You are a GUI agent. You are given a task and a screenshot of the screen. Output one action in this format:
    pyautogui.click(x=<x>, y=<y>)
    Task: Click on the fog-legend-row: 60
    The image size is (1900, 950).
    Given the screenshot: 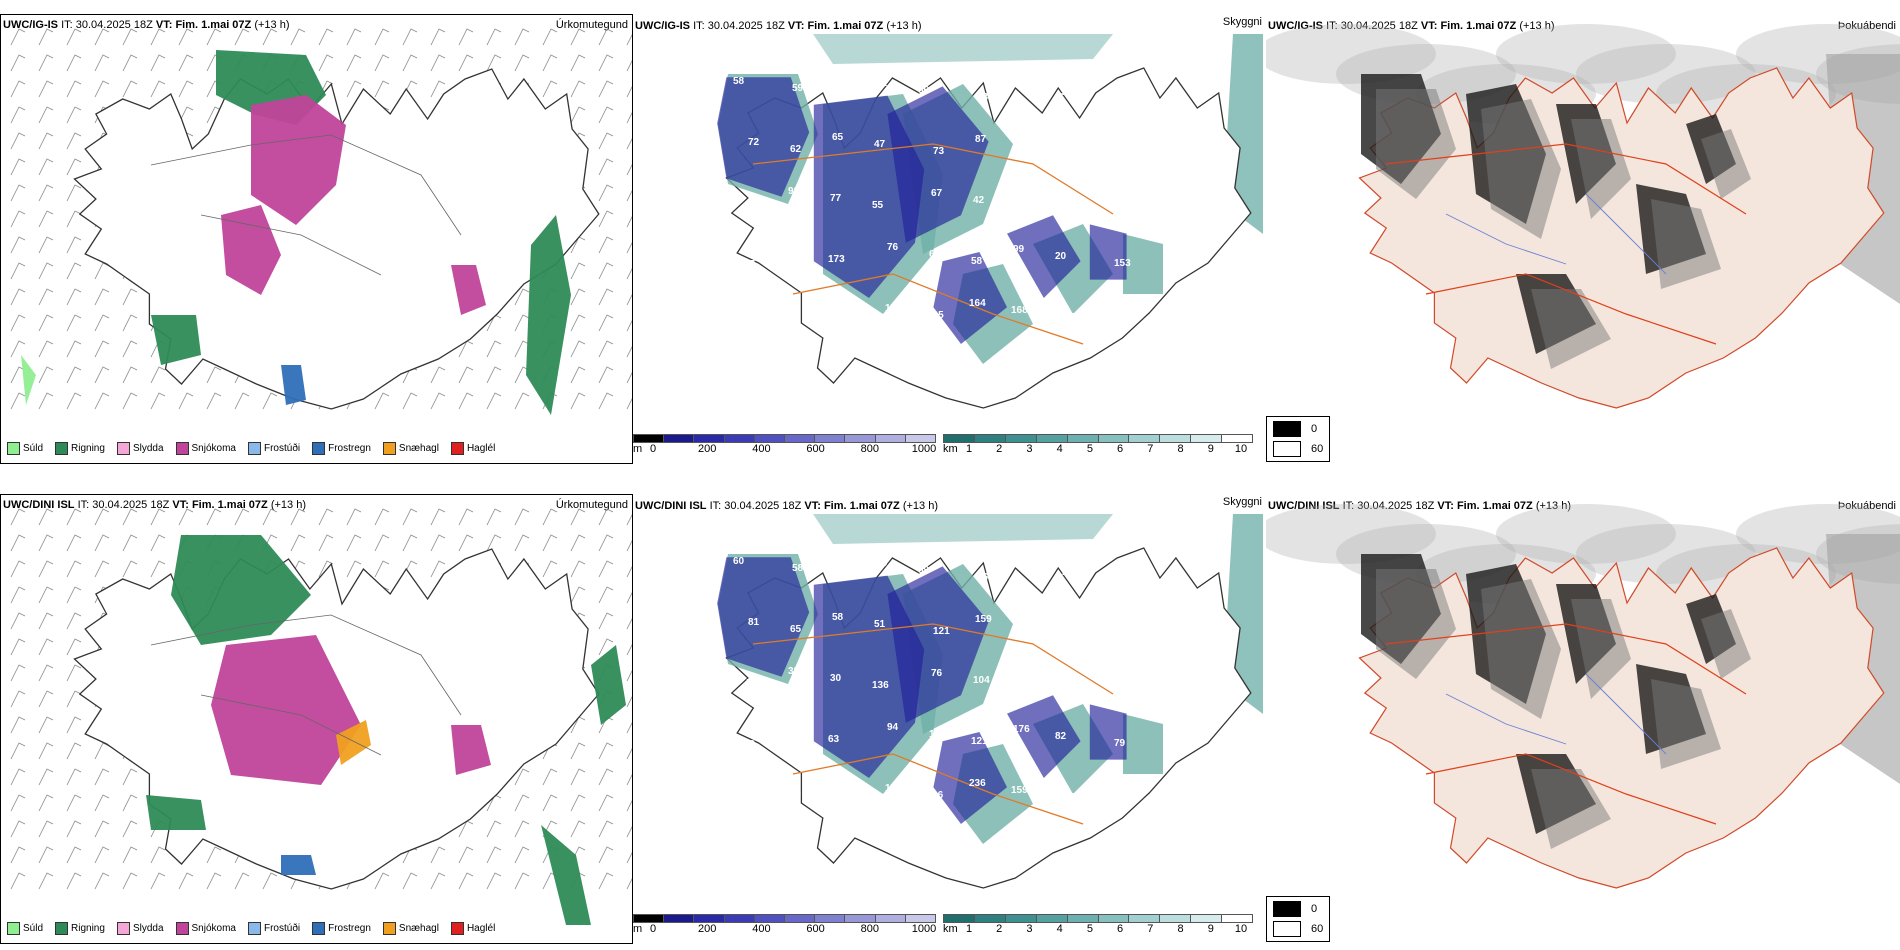 What is the action you would take?
    pyautogui.click(x=1298, y=449)
    